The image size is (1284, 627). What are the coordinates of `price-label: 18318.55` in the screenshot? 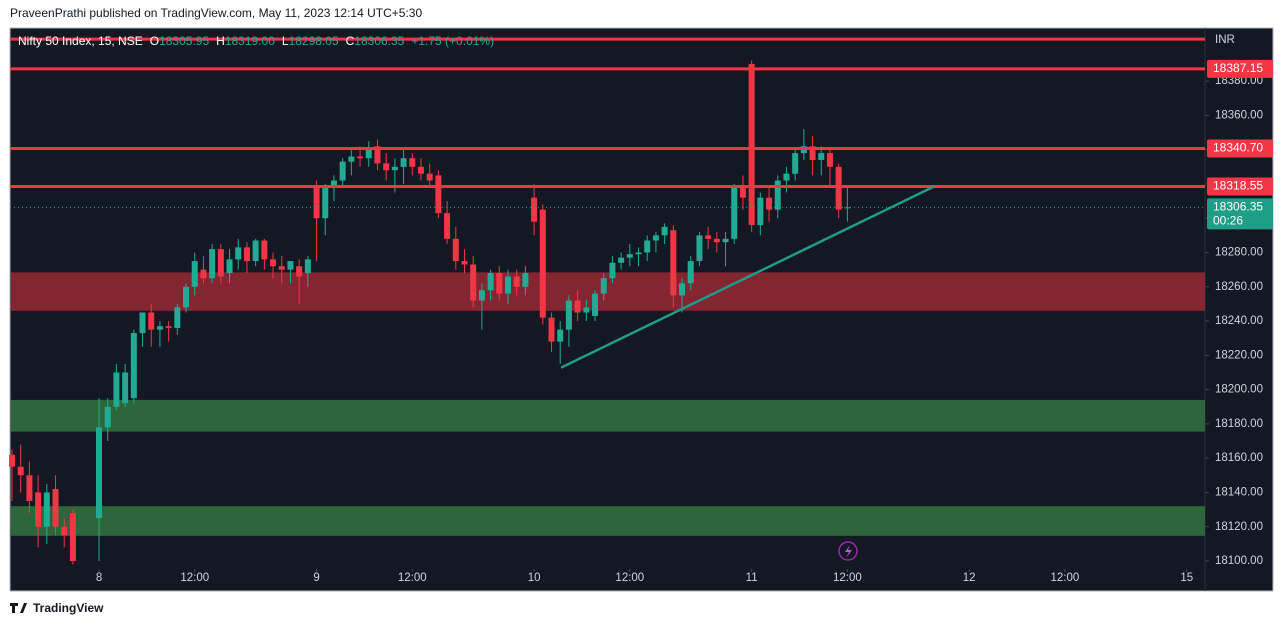 It's located at (1238, 186).